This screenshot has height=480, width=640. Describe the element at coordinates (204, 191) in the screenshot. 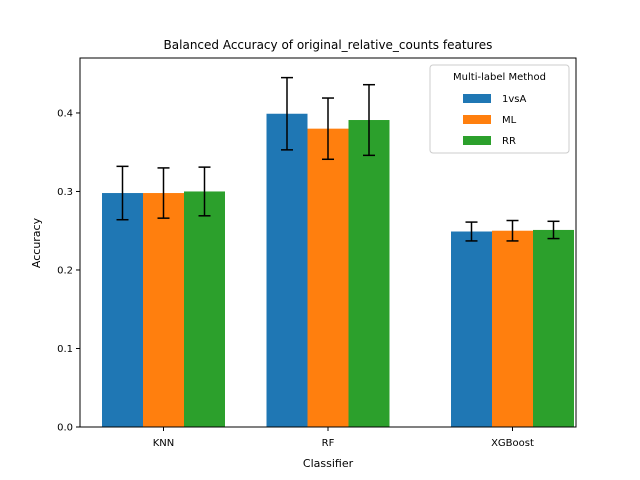

I see `error-bar-RR-KNN` at that location.